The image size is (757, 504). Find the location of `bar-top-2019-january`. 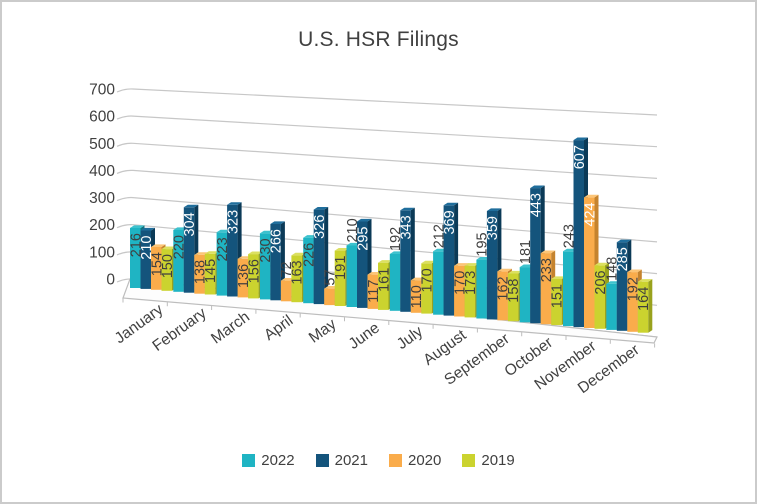

bar-top-2019-january is located at coordinates (168, 248).